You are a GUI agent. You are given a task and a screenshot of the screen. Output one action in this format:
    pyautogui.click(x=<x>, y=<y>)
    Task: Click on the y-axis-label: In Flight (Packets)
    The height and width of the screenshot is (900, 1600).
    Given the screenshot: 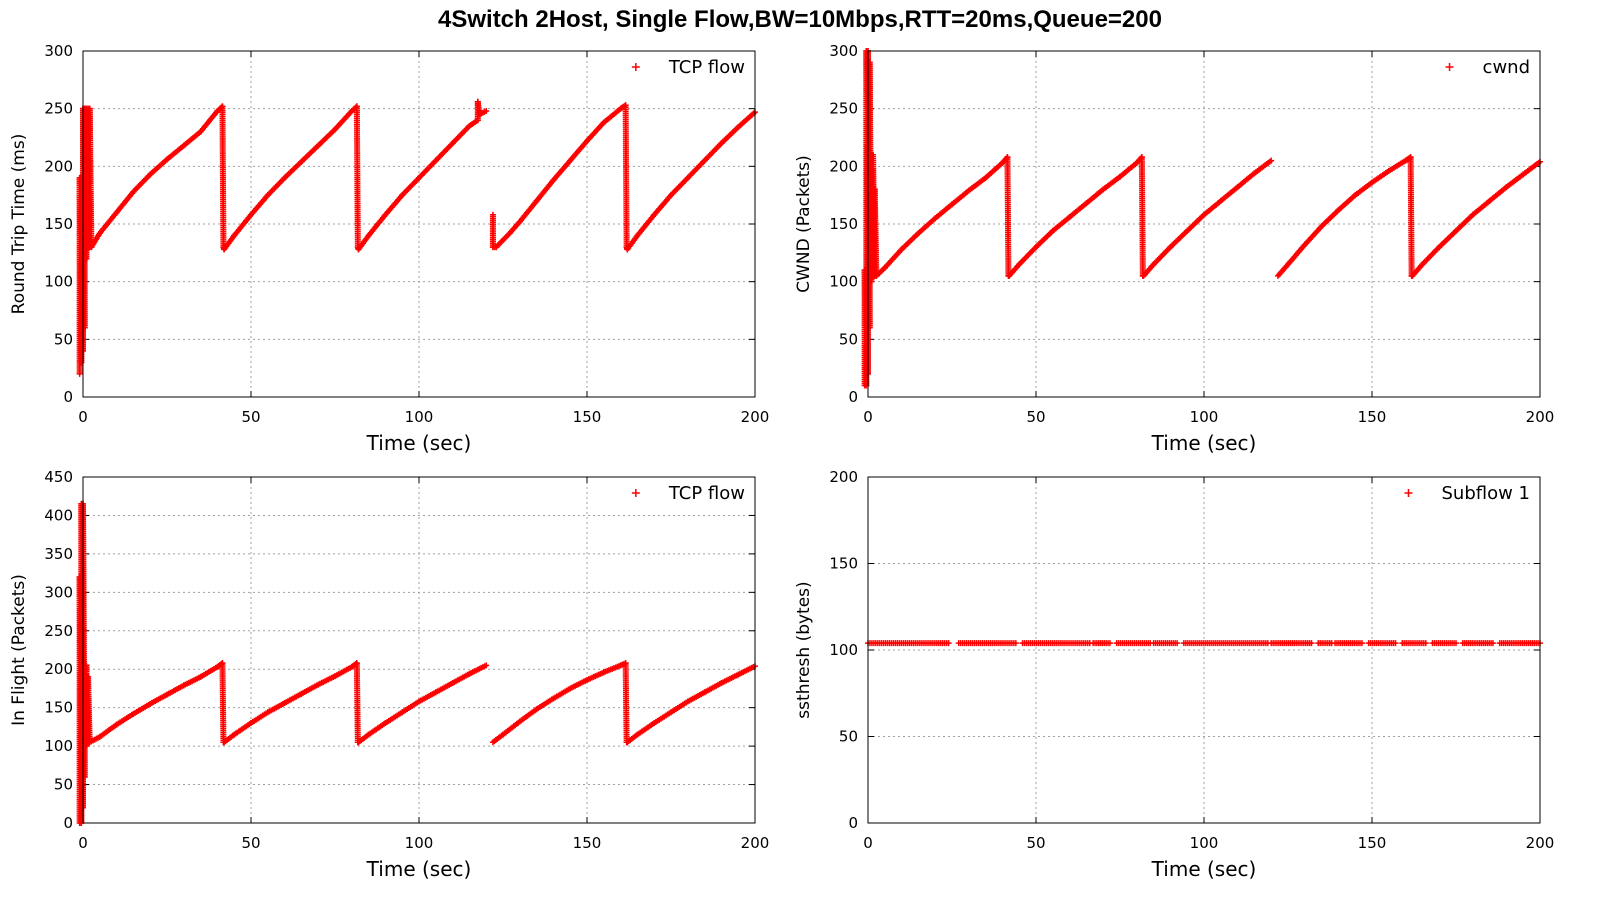 What is the action you would take?
    pyautogui.click(x=19, y=650)
    